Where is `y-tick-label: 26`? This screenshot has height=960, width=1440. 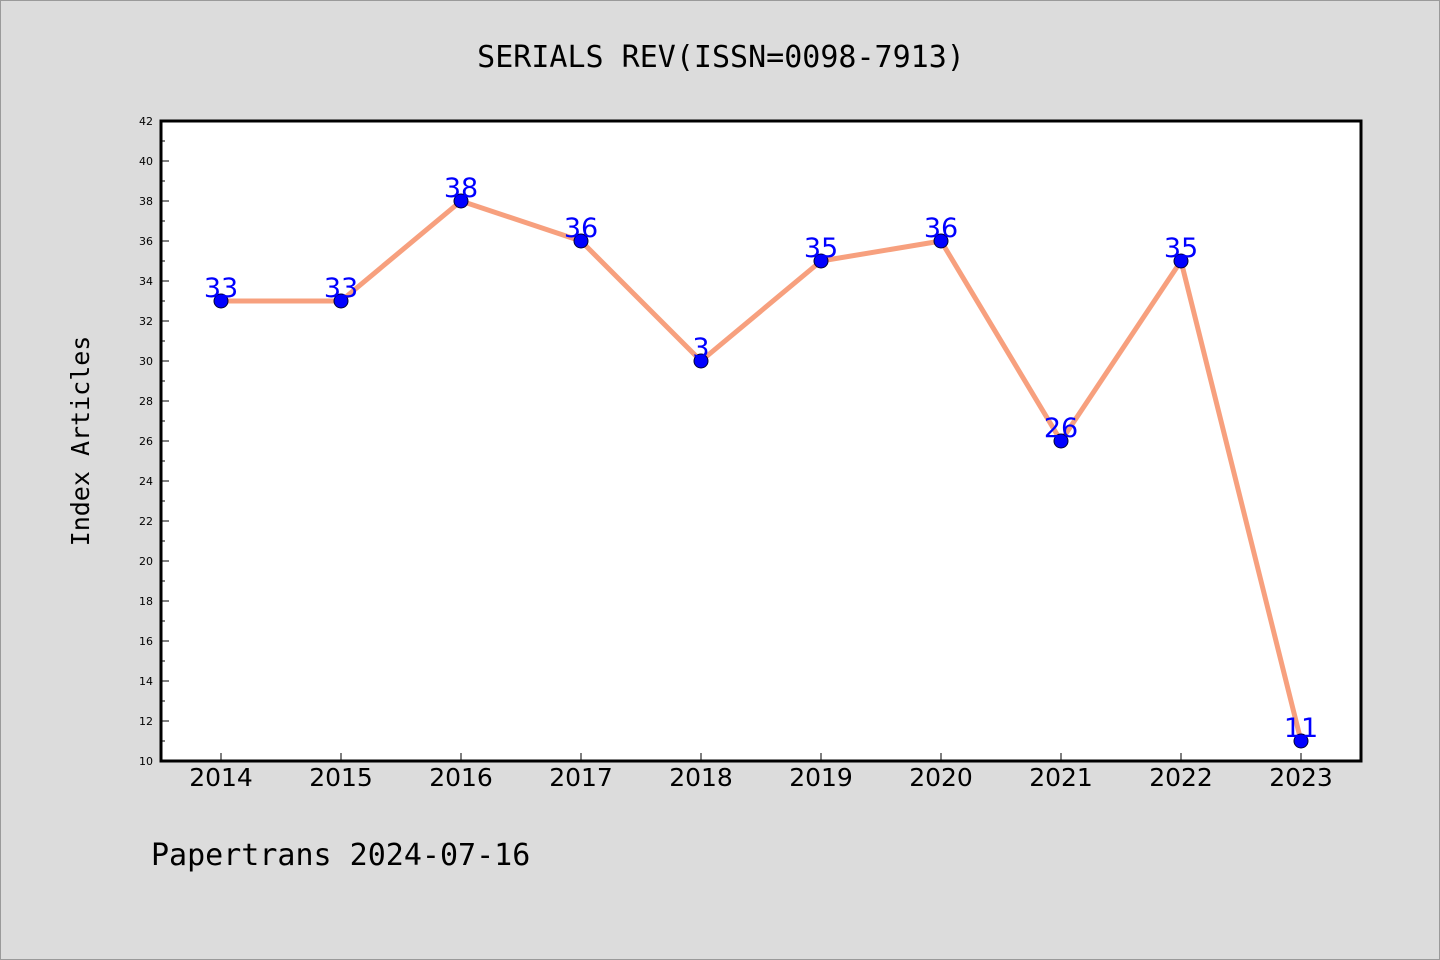
y-tick-label: 26 is located at coordinates (146, 441).